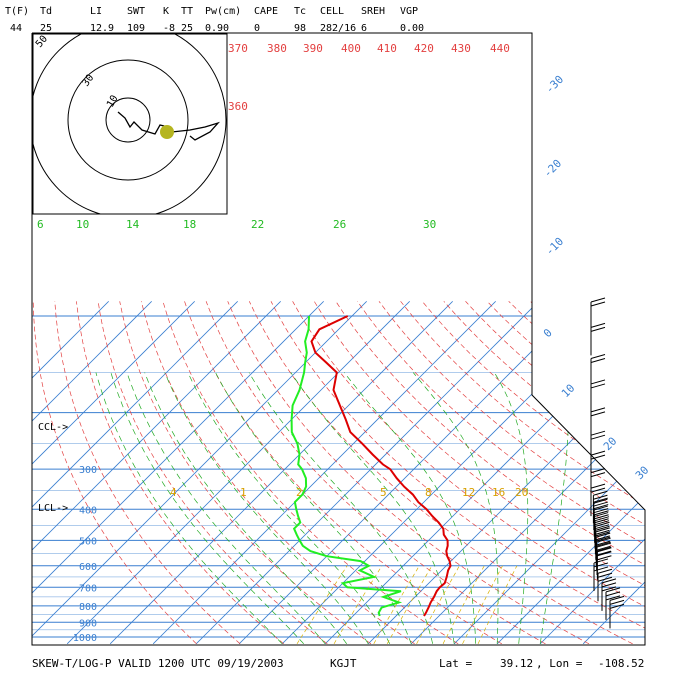 The width and height of the screenshot is (680, 684). I want to click on moist-adiabat--15, so click(207, 508).